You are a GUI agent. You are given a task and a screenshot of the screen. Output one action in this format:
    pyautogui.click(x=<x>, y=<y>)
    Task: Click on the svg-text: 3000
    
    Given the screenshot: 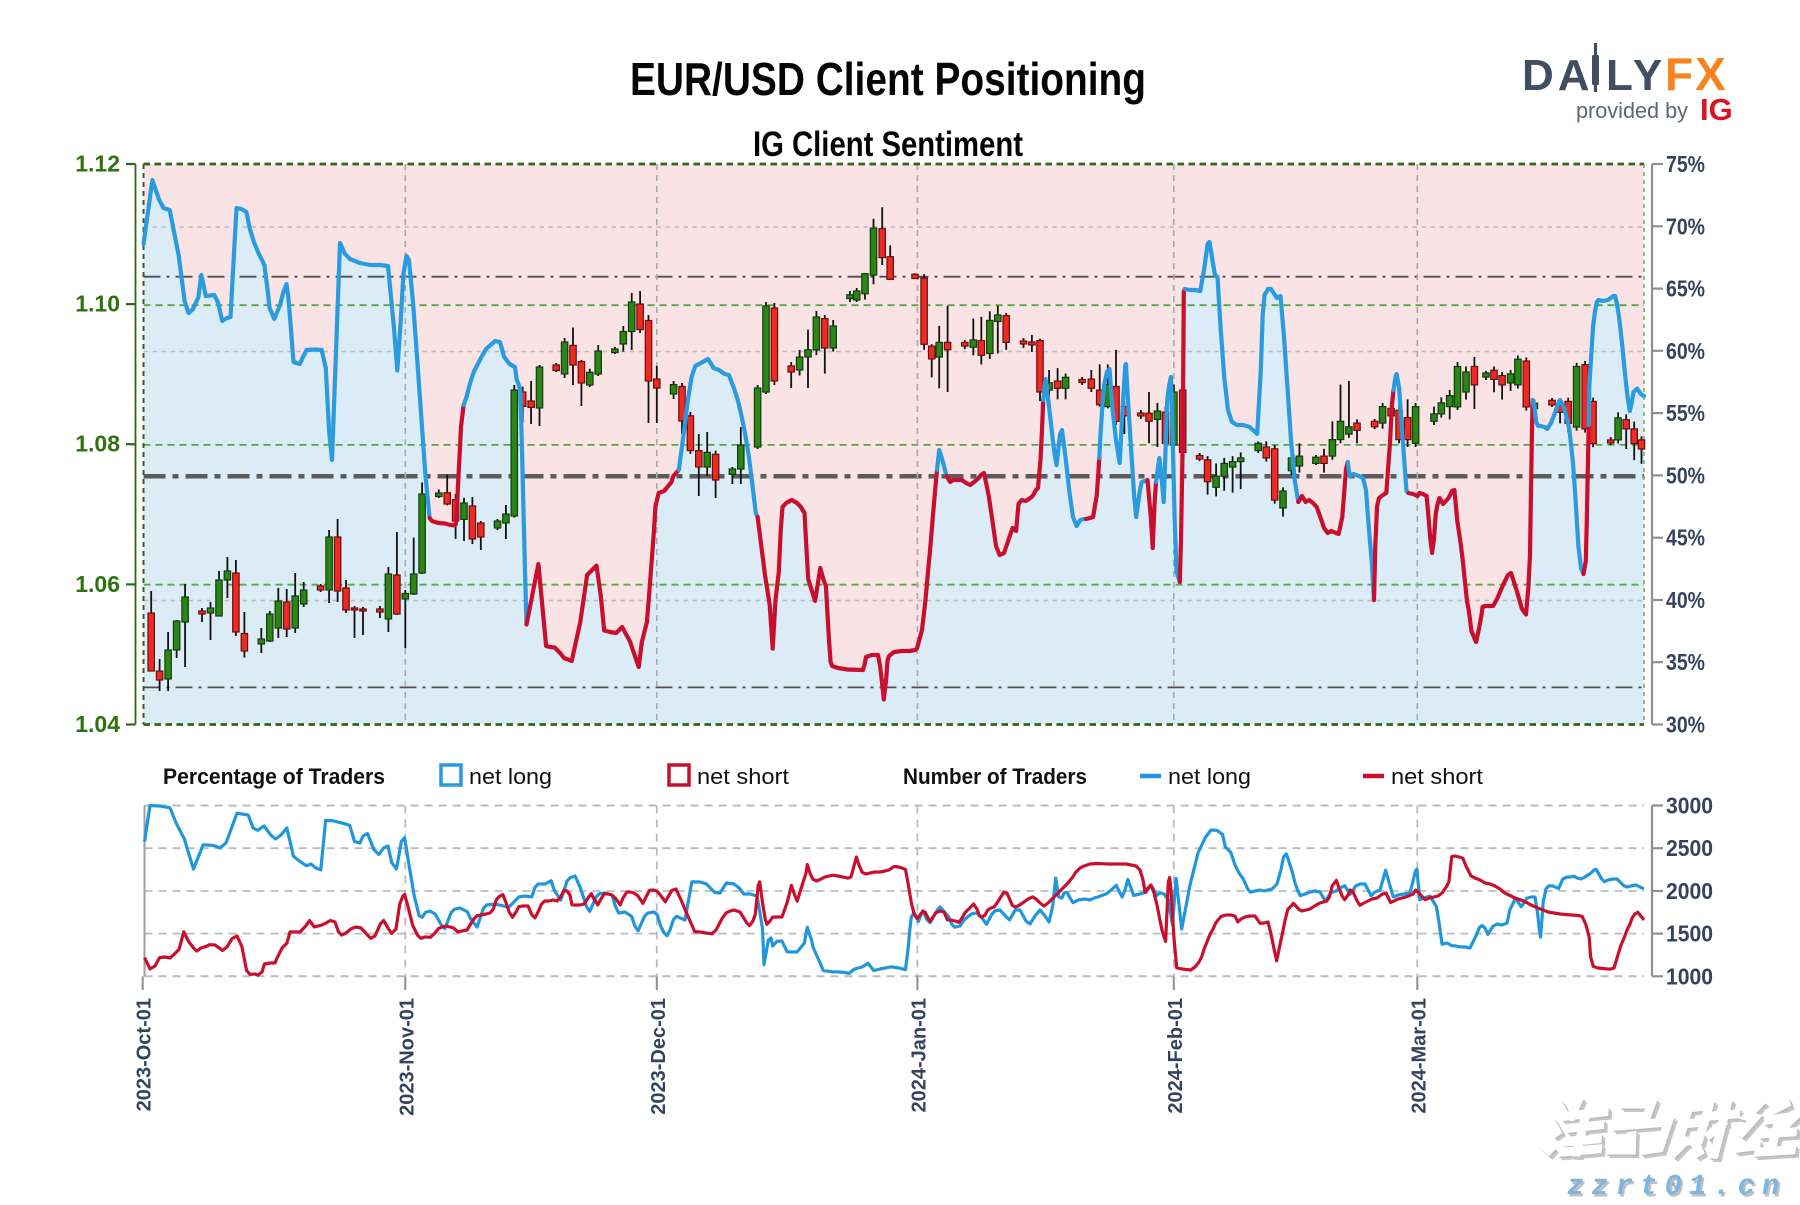 What is the action you would take?
    pyautogui.click(x=1689, y=806)
    